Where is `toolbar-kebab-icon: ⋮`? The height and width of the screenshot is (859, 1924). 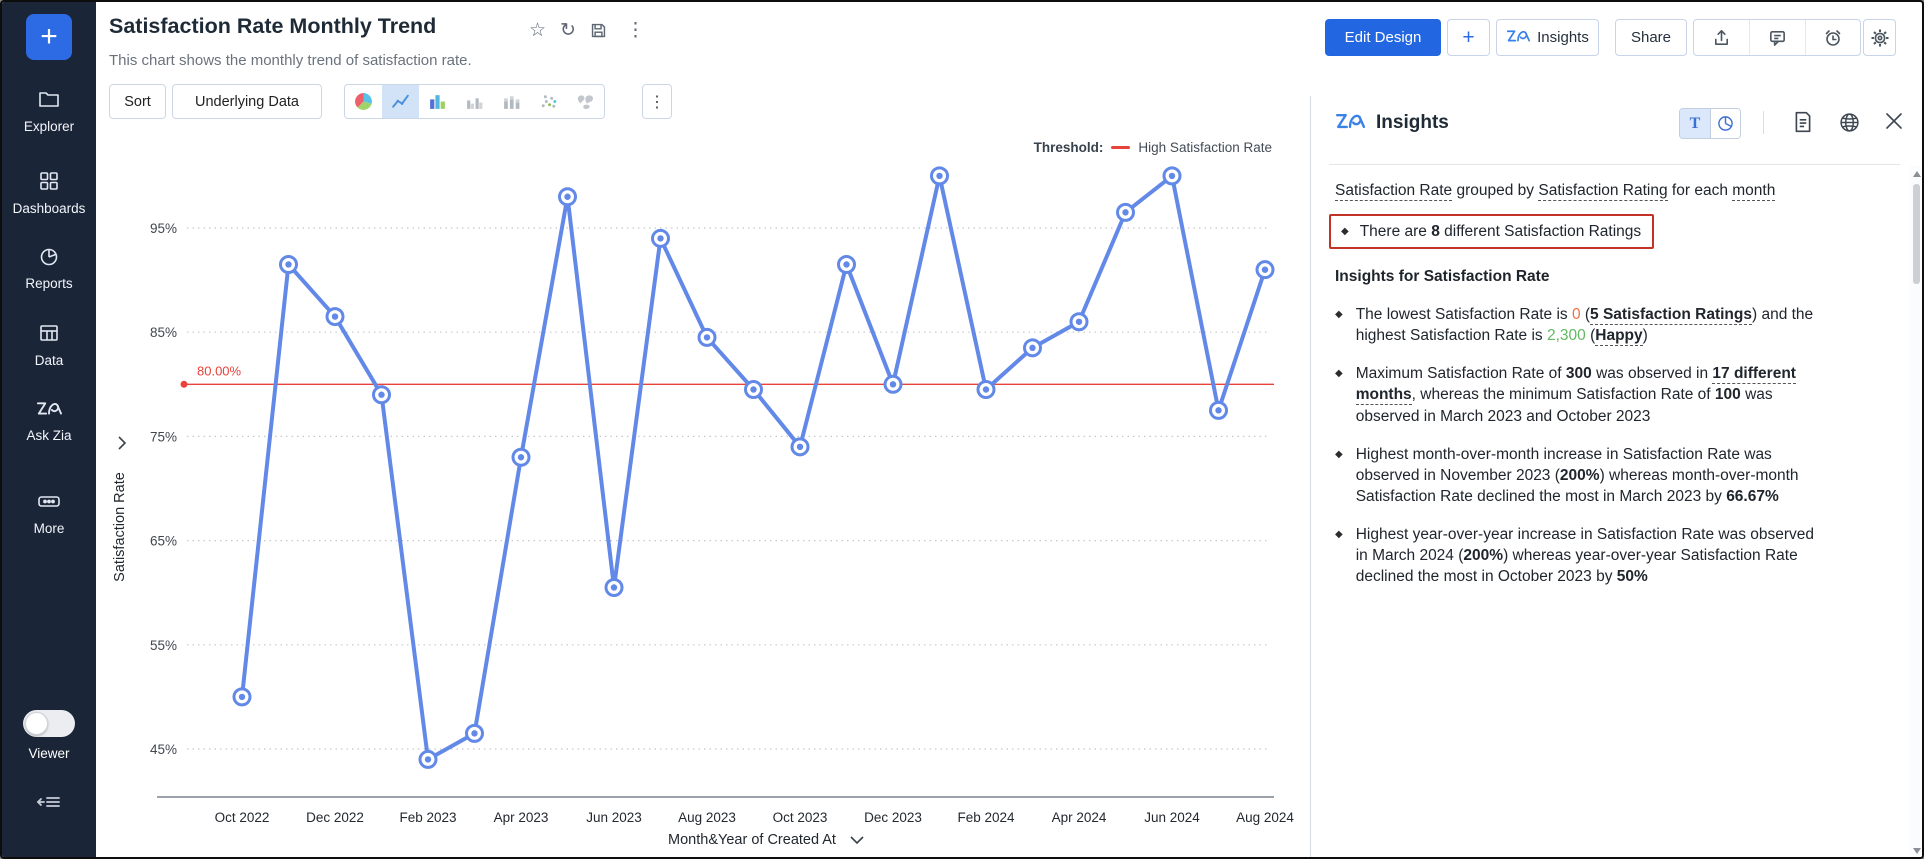 toolbar-kebab-icon: ⋮ is located at coordinates (657, 101).